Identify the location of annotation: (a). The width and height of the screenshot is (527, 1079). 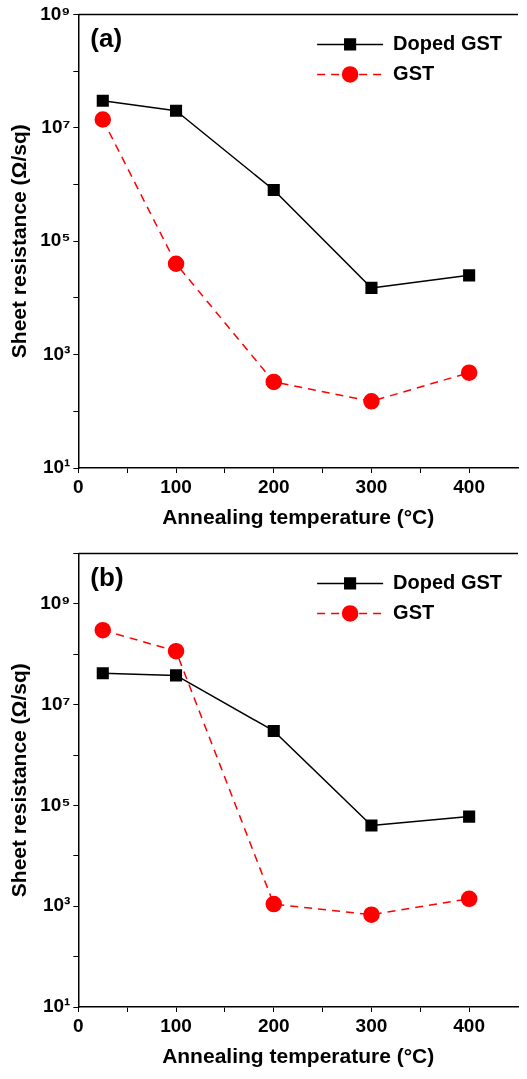
(106, 37).